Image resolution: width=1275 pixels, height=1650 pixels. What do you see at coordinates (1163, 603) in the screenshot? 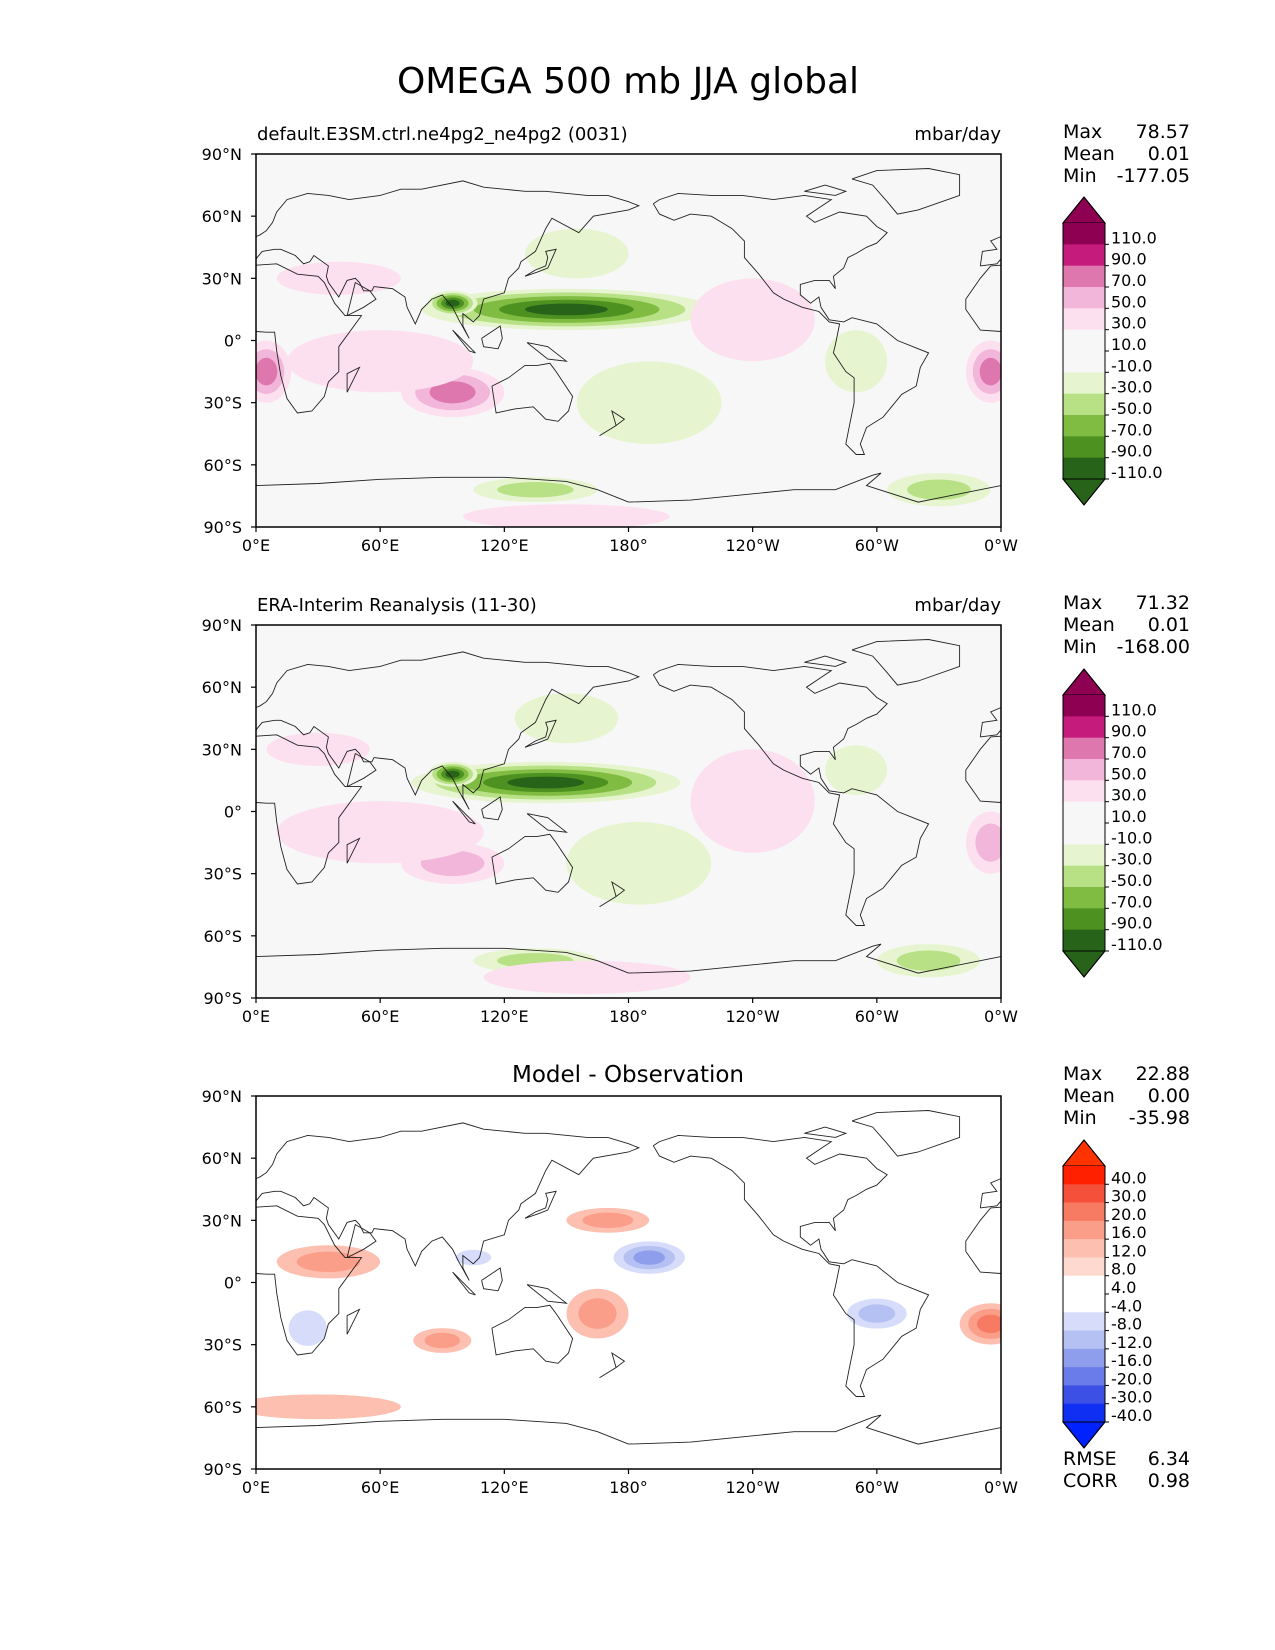
I see `stat-value: 71.32` at bounding box center [1163, 603].